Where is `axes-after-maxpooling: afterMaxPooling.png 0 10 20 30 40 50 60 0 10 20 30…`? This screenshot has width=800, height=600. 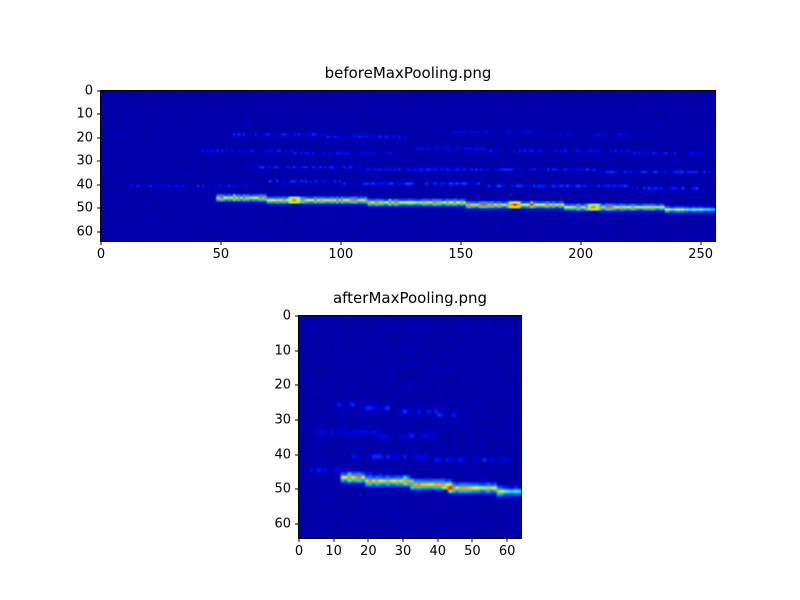
axes-after-maxpooling: afterMaxPooling.png 0 10 20 30 40 50 60 0 10 20 30… is located at coordinates (398, 424).